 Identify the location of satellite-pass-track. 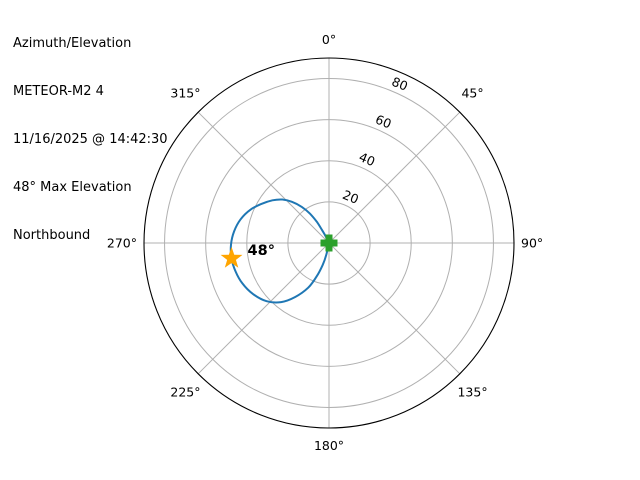
(279, 251).